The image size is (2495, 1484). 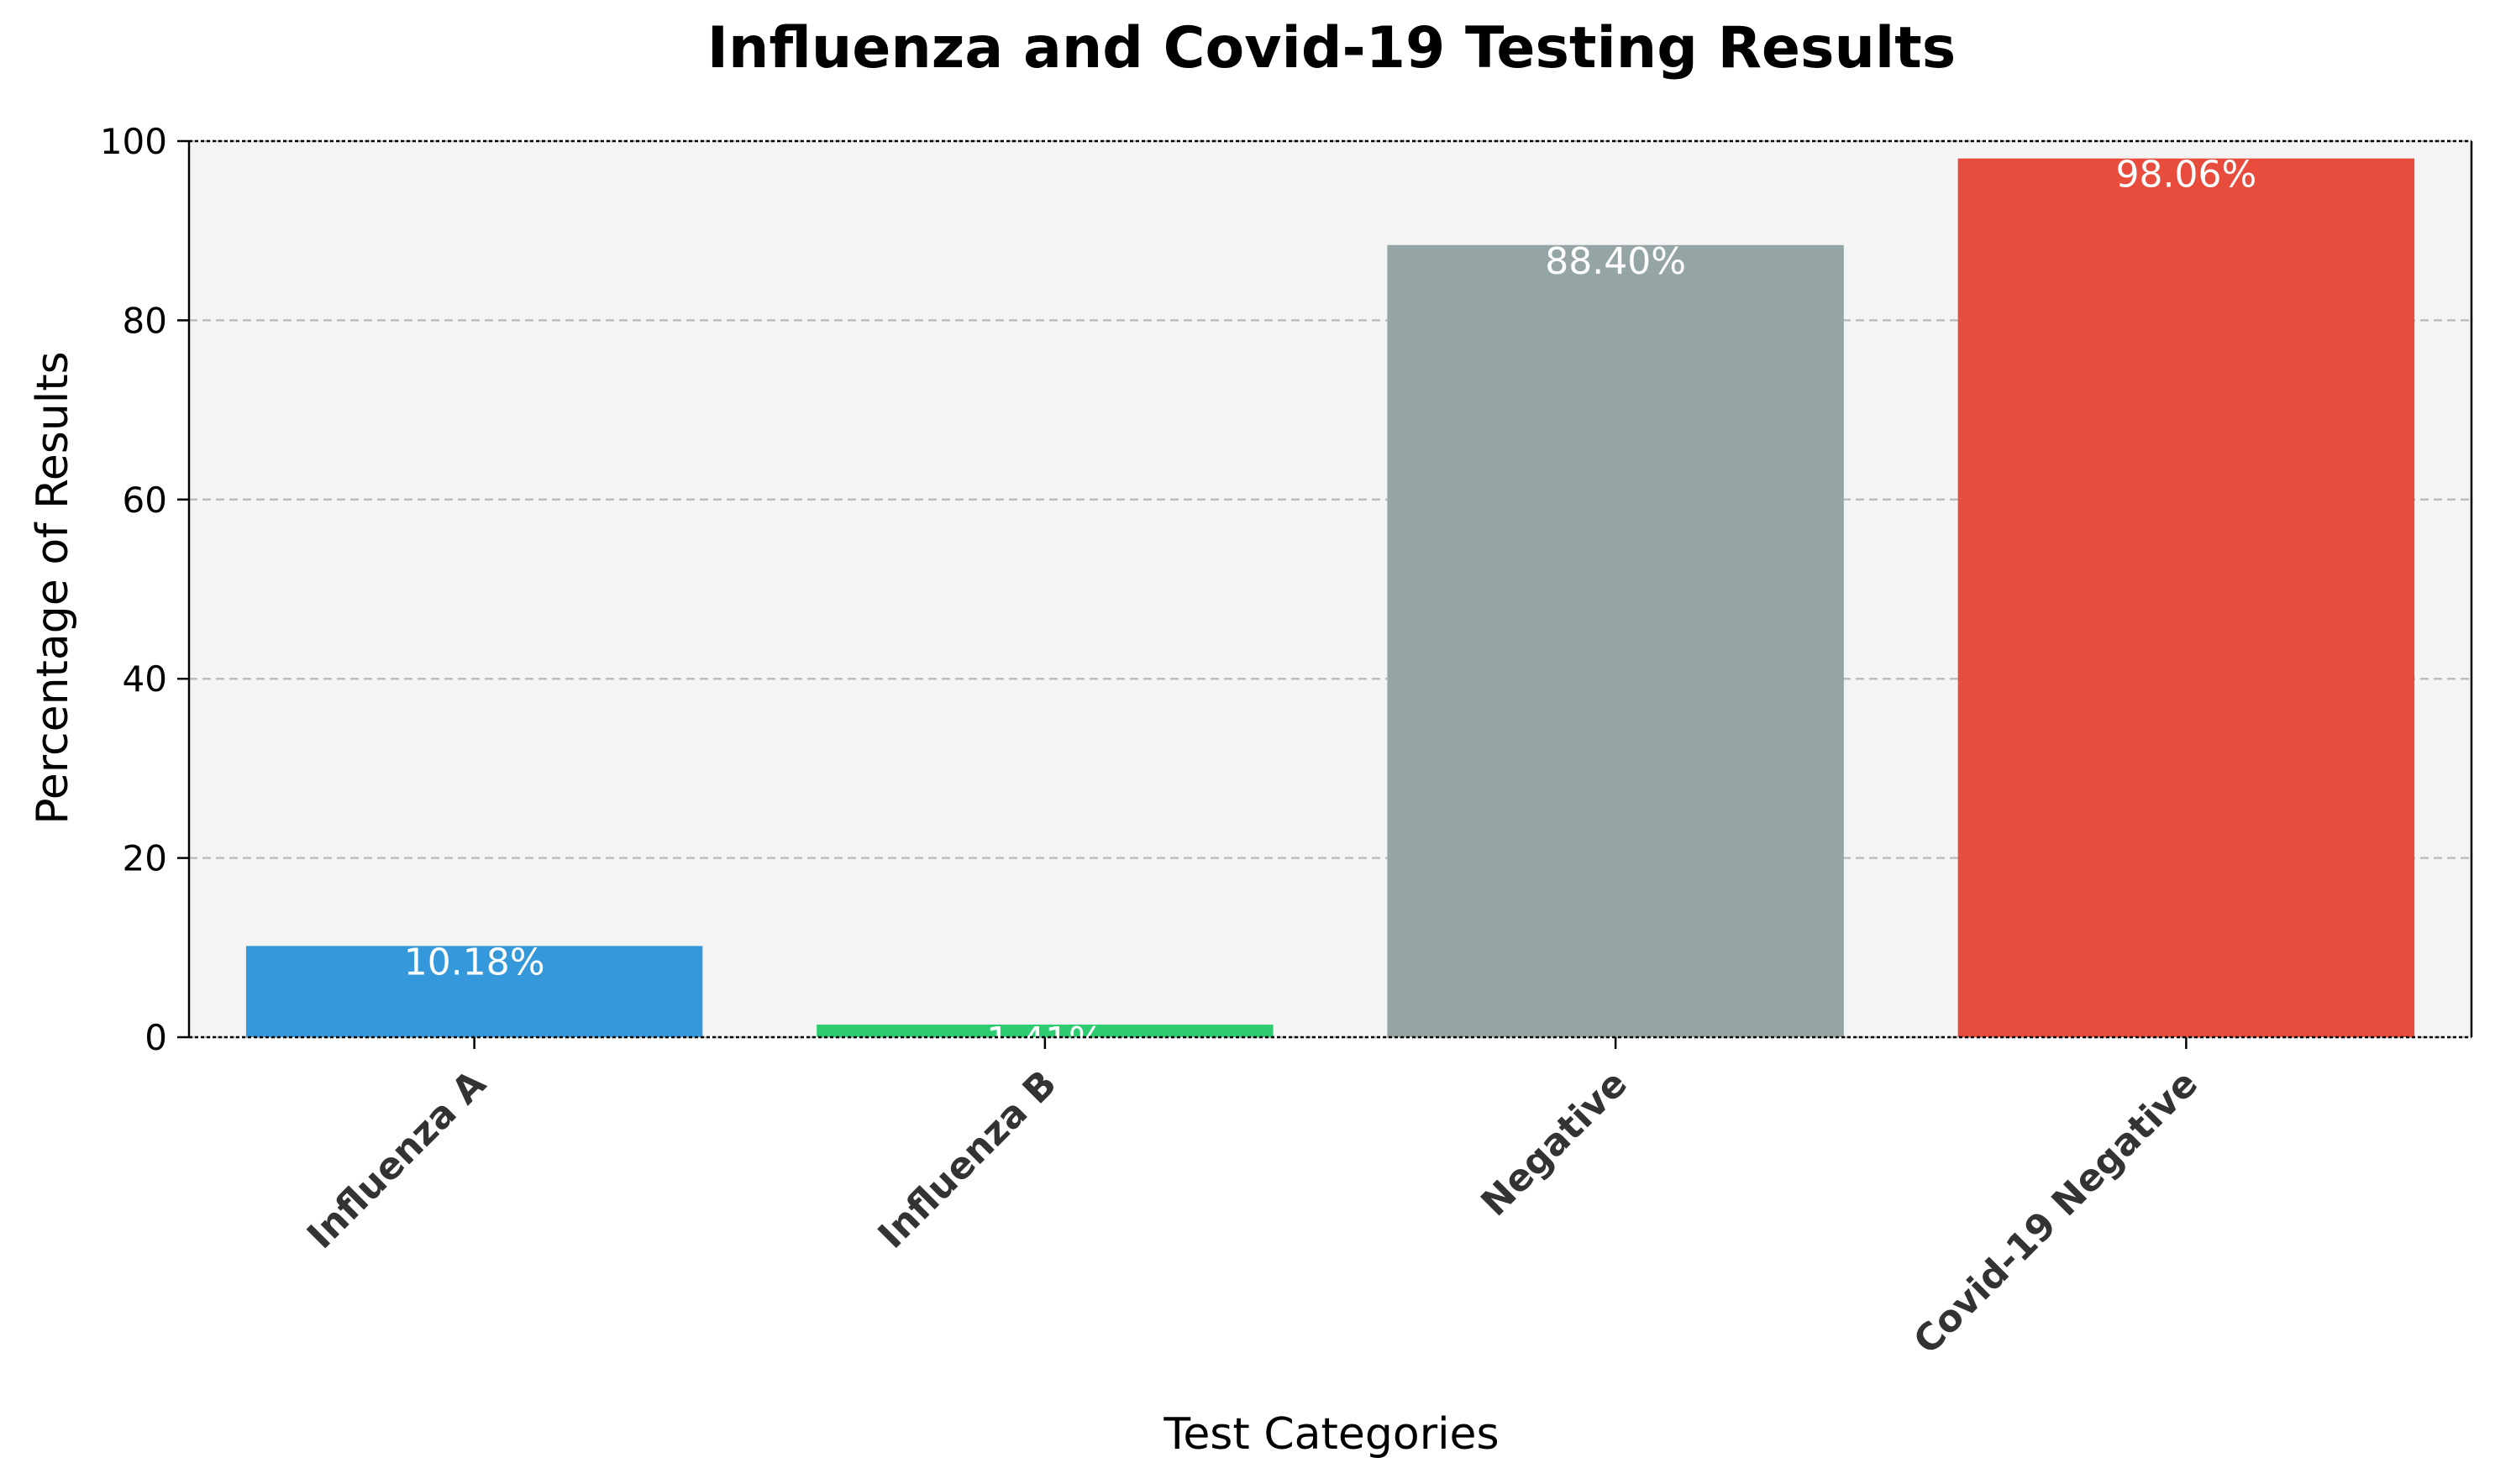 What do you see at coordinates (2186, 175) in the screenshot?
I see `bar-value-label-3: 98.06%` at bounding box center [2186, 175].